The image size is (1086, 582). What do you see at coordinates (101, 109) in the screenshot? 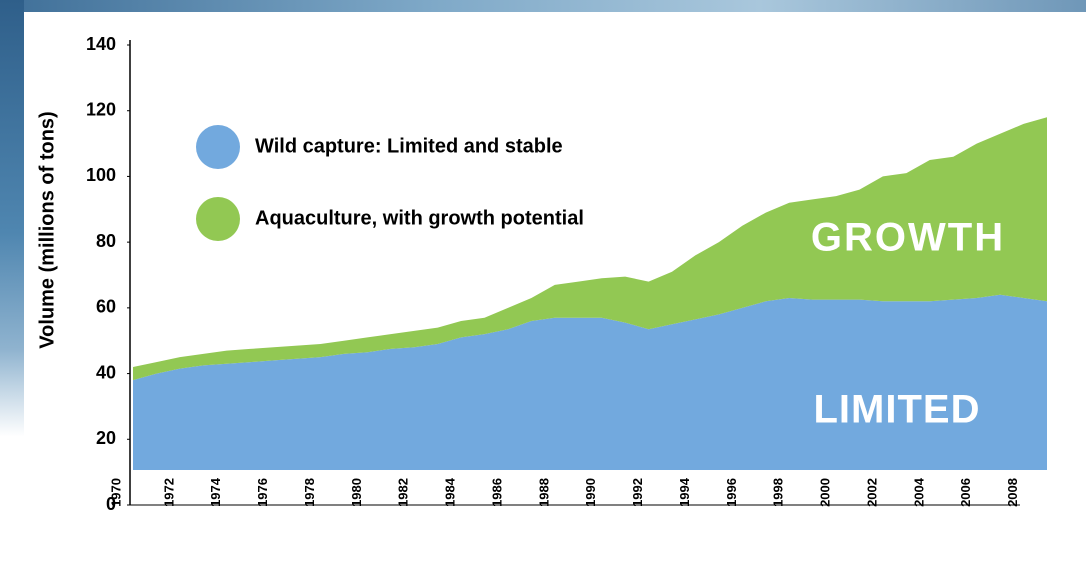
I see `y-tick-label: 120` at bounding box center [101, 109].